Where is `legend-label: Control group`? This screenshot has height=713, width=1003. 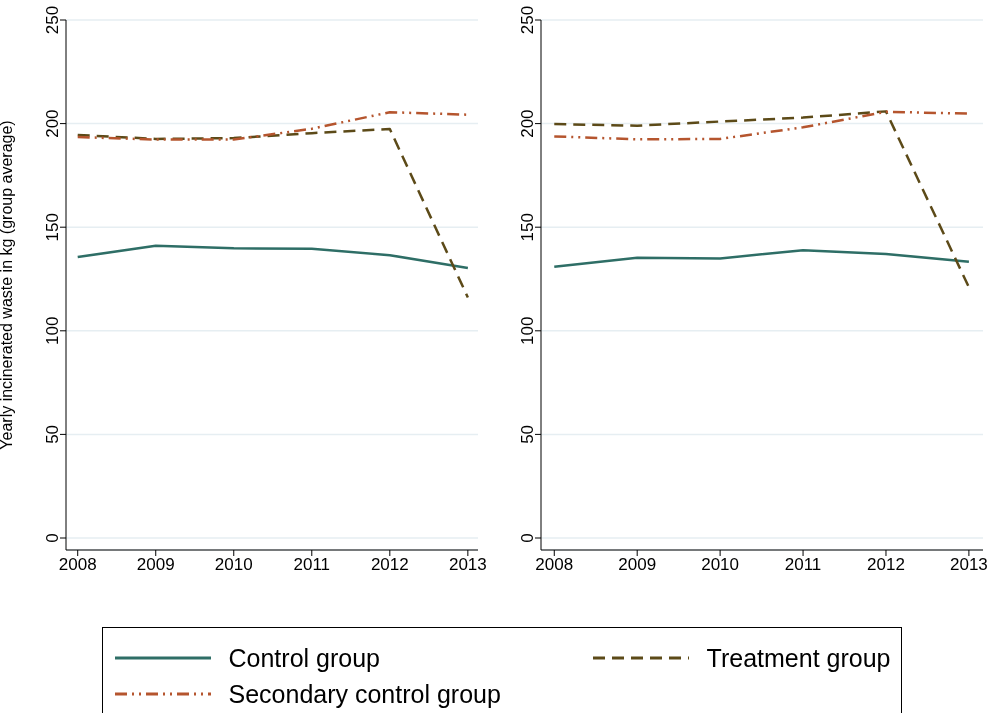 legend-label: Control group is located at coordinates (304, 658).